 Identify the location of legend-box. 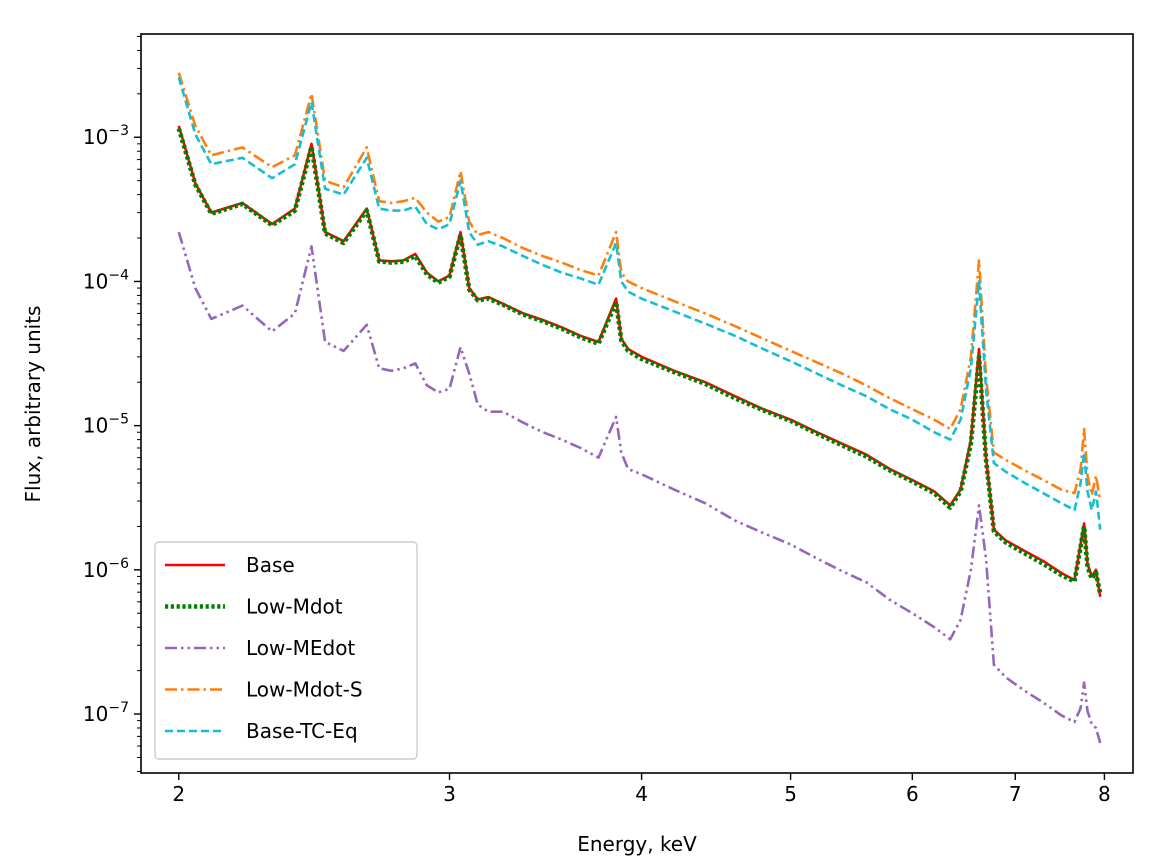
(286, 650).